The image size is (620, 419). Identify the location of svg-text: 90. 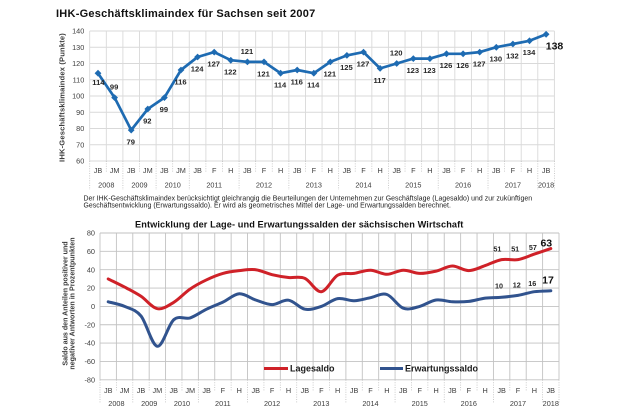
(80, 112).